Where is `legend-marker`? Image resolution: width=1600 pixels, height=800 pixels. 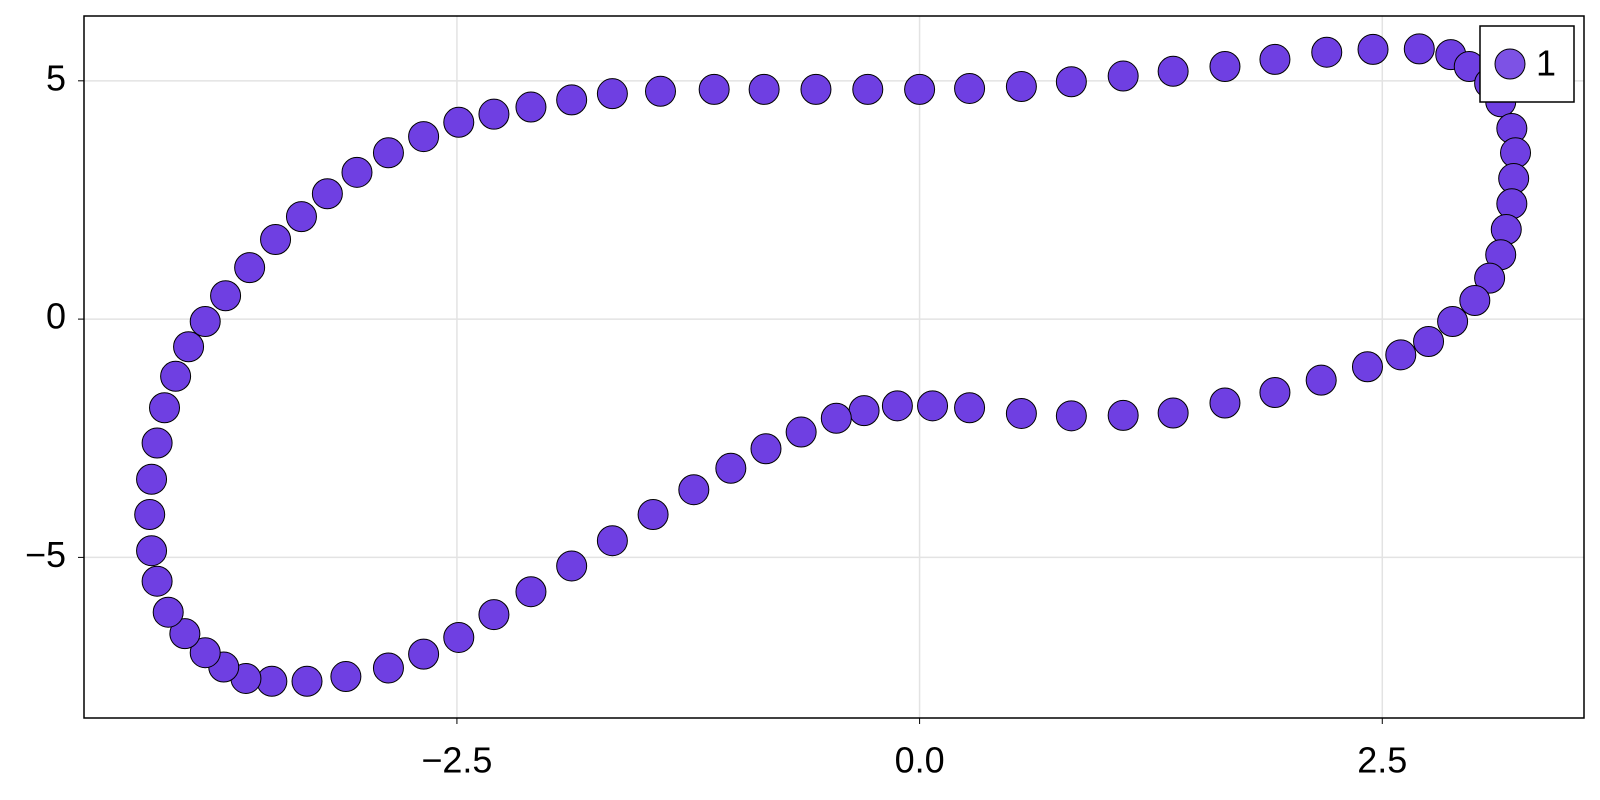 legend-marker is located at coordinates (1510, 64).